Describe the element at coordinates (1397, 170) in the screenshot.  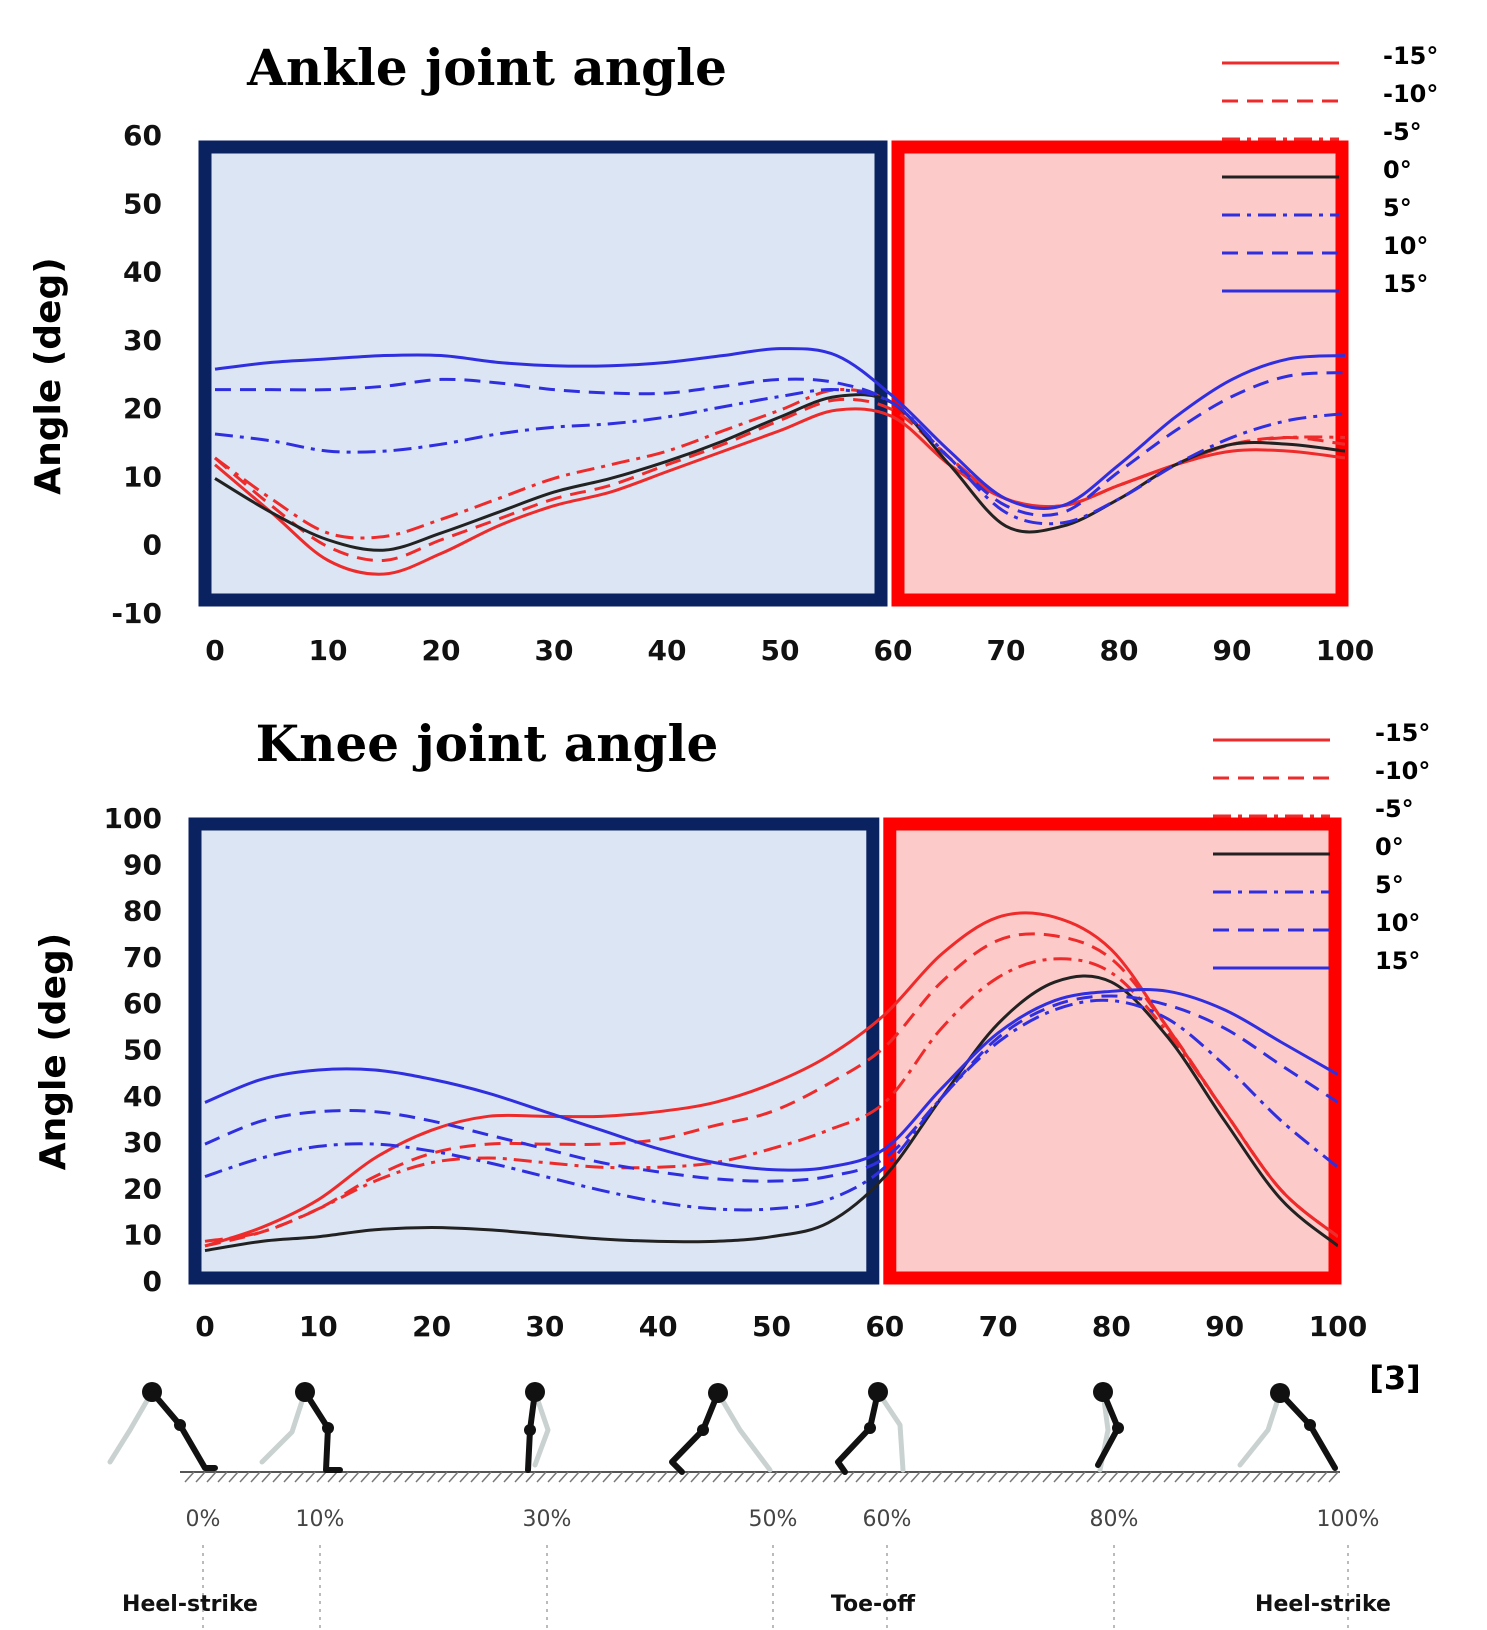
I see `legend-label: 0°` at that location.